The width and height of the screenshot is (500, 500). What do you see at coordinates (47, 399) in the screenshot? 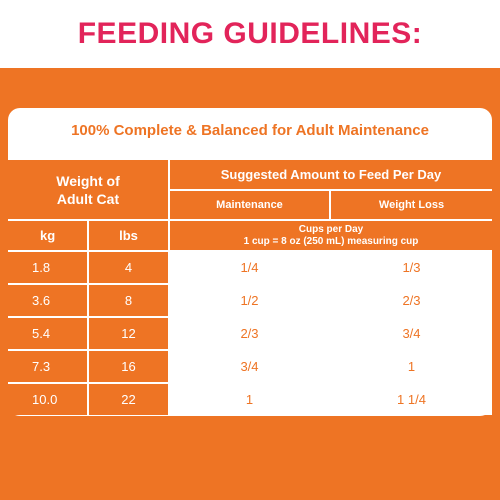
I see `kg-cell: 10.0` at bounding box center [47, 399].